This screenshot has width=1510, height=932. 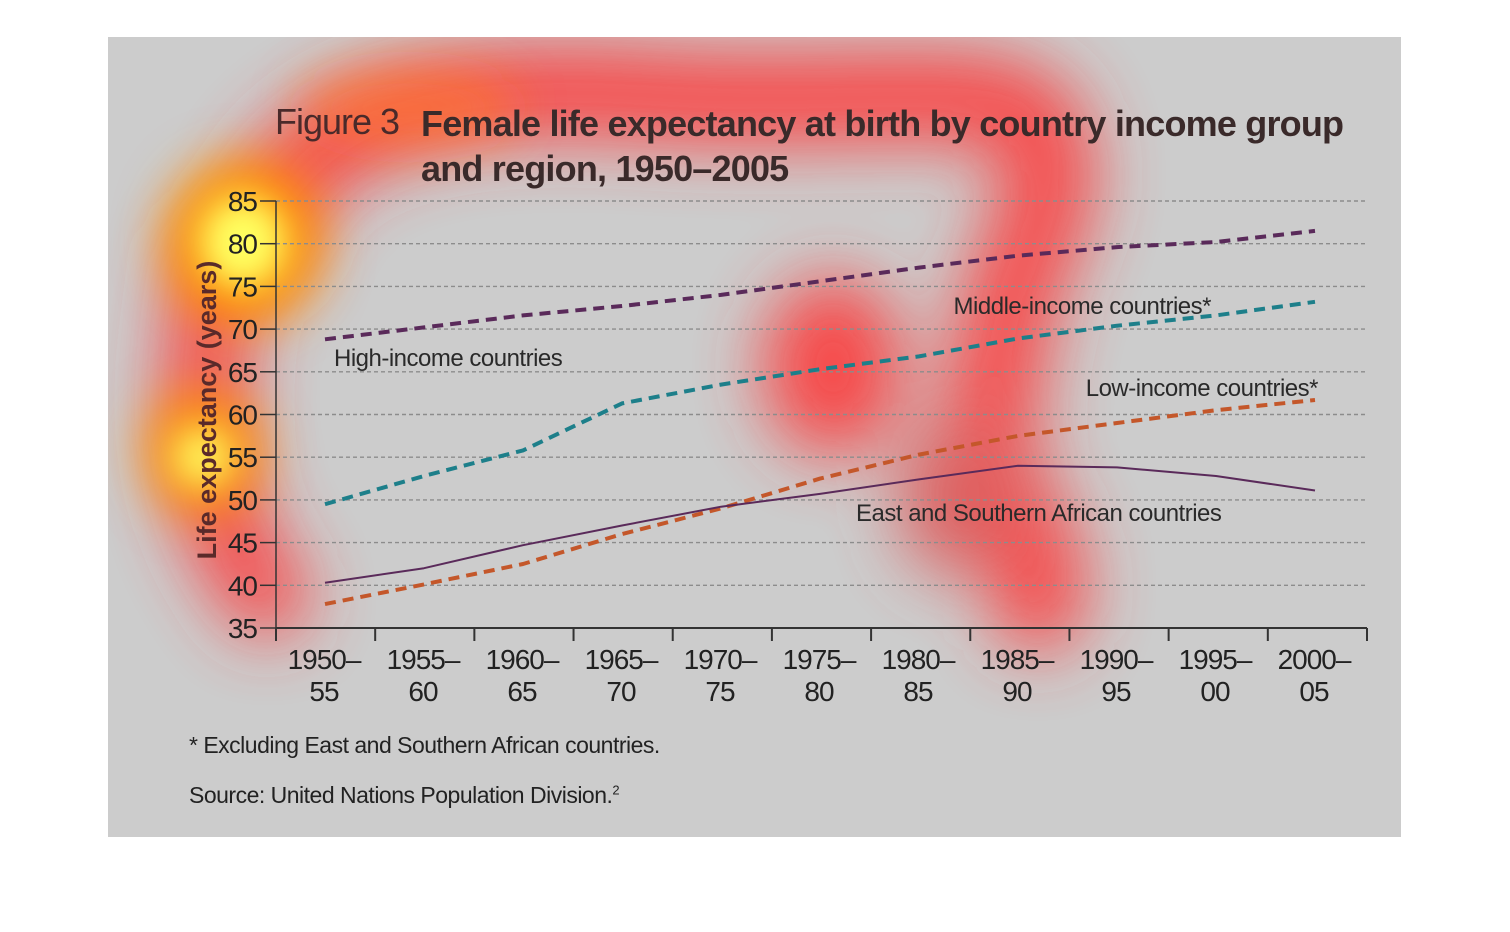 What do you see at coordinates (243, 372) in the screenshot?
I see `y-tick-label: 65` at bounding box center [243, 372].